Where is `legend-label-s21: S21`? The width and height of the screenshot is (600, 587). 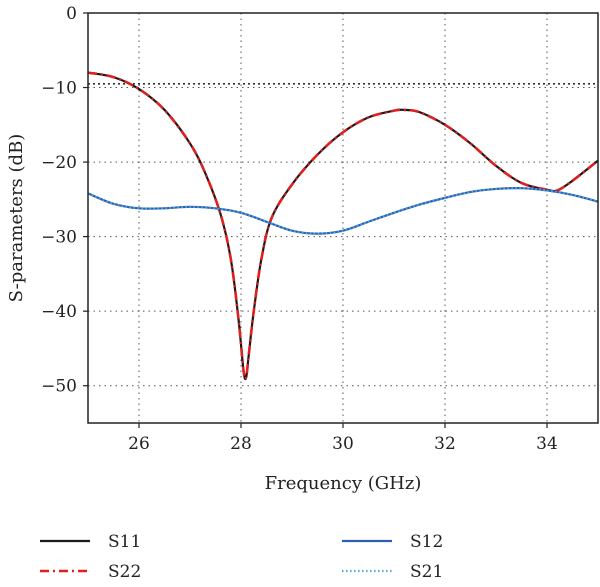 legend-label-s21: S21 is located at coordinates (426, 572).